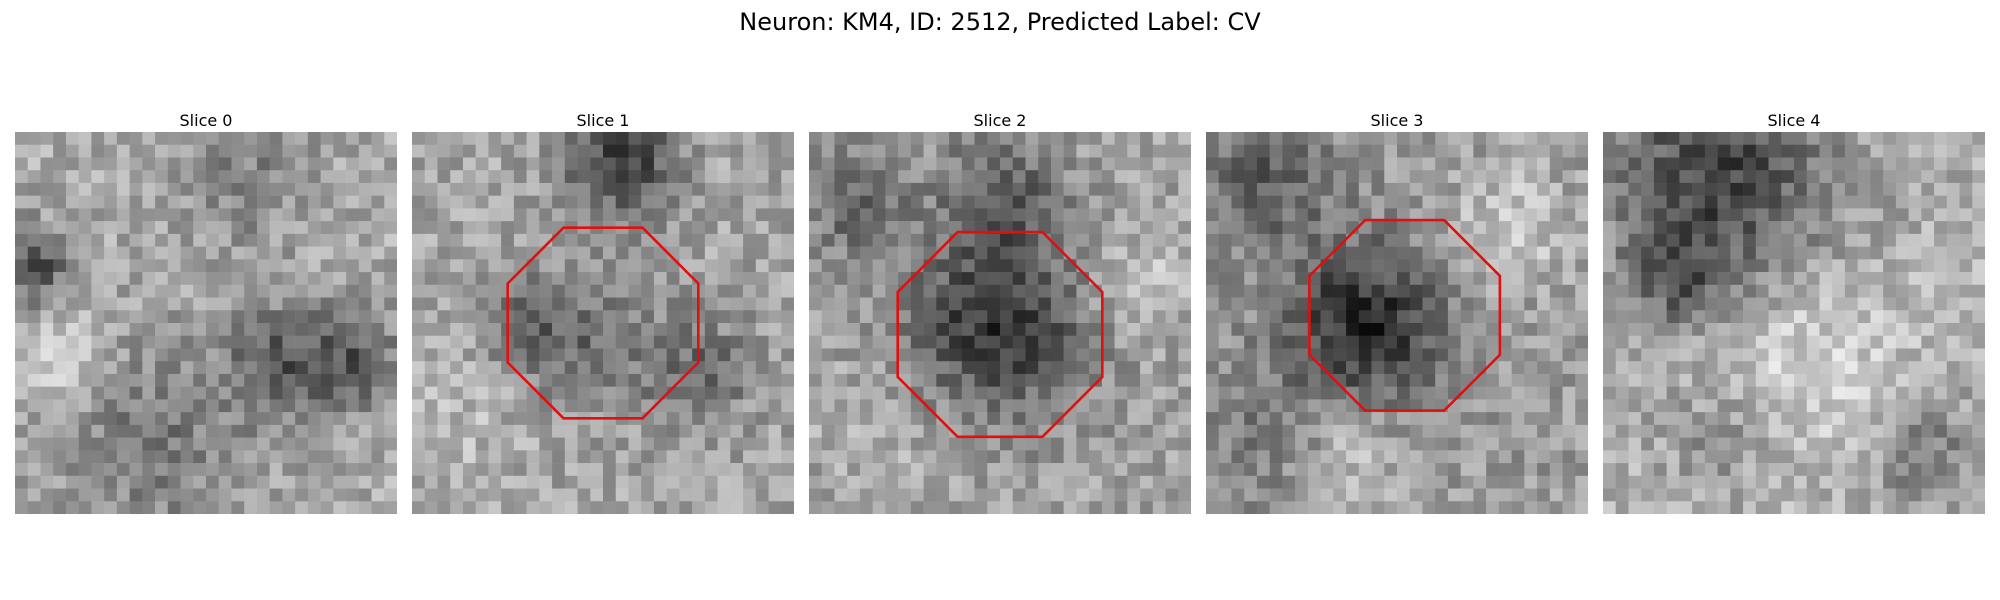 The height and width of the screenshot is (600, 2000). What do you see at coordinates (206, 120) in the screenshot?
I see `slice-label: Slice 0` at bounding box center [206, 120].